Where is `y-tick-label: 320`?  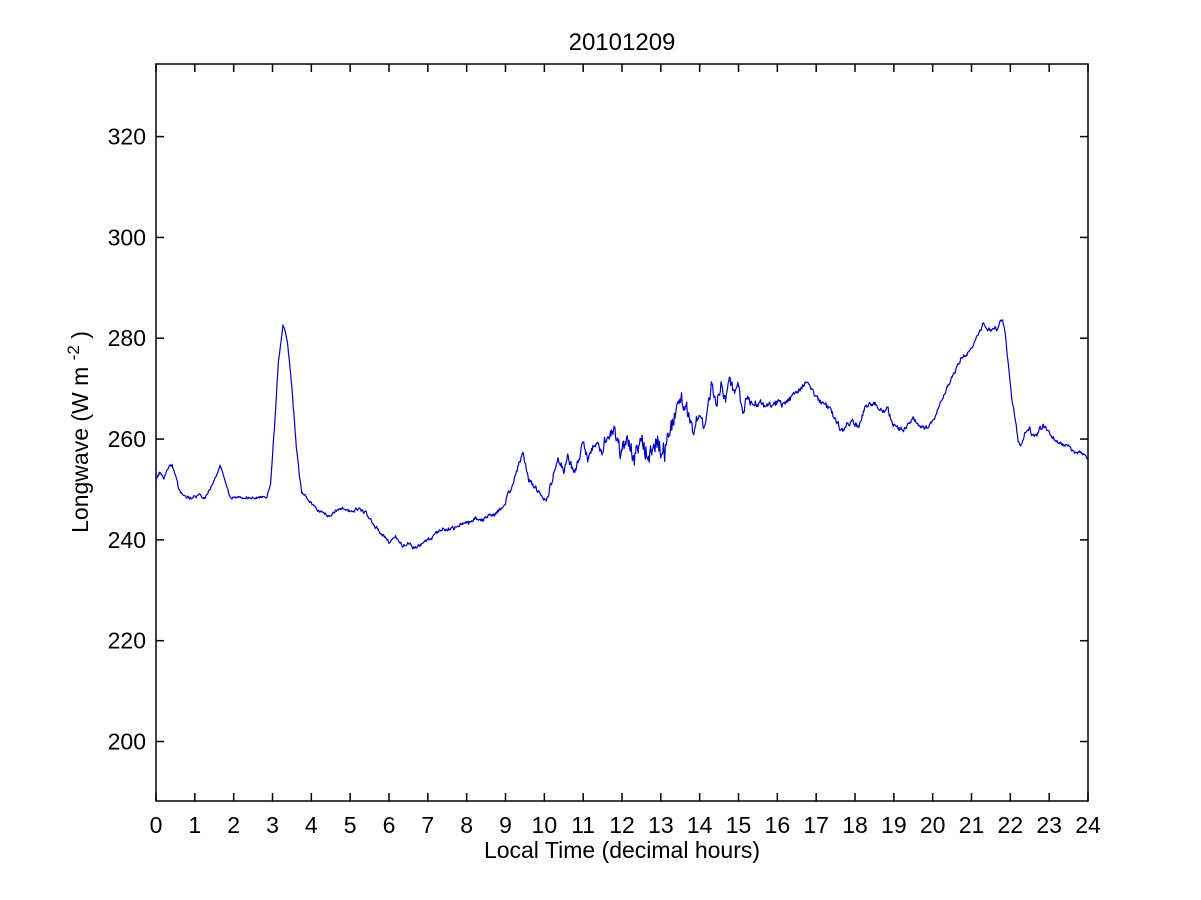 y-tick-label: 320 is located at coordinates (127, 137).